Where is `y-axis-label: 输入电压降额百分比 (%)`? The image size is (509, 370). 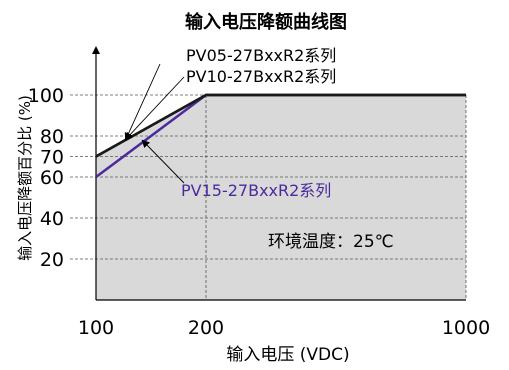 y-axis-label: 输入电压降额百分比 (%) is located at coordinates (25, 178).